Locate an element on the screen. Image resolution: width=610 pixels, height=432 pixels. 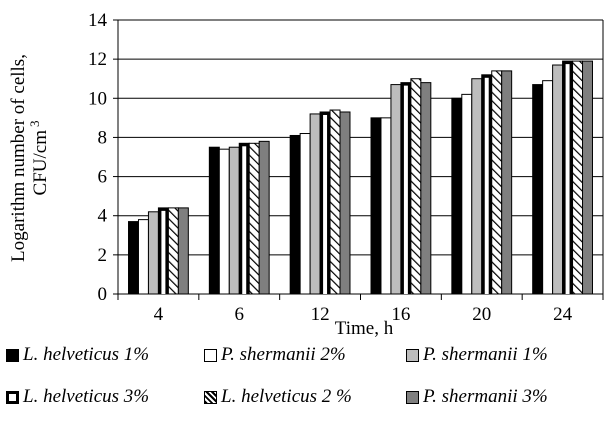
x-tick-label: 20 is located at coordinates (481, 314).